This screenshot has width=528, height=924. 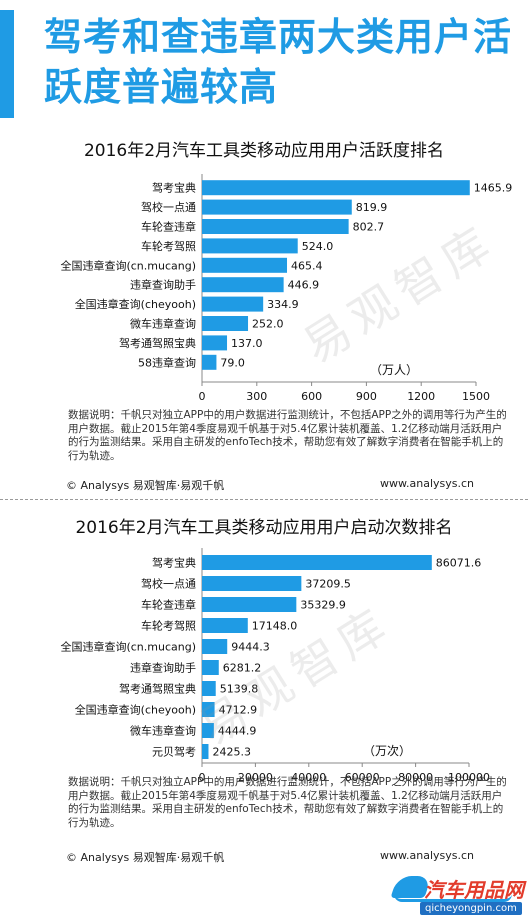 I want to click on chart2-category-label: 微车违章查询, so click(x=163, y=731).